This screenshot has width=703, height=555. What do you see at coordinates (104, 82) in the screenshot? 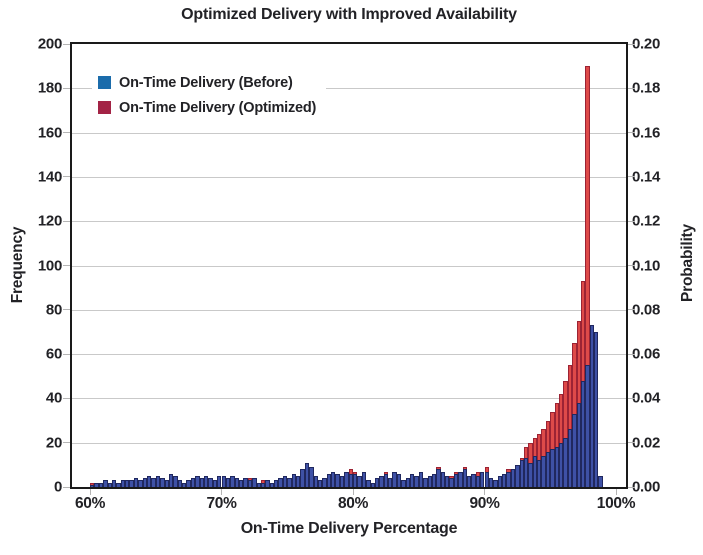
I see `legend-swatch-before-icon` at bounding box center [104, 82].